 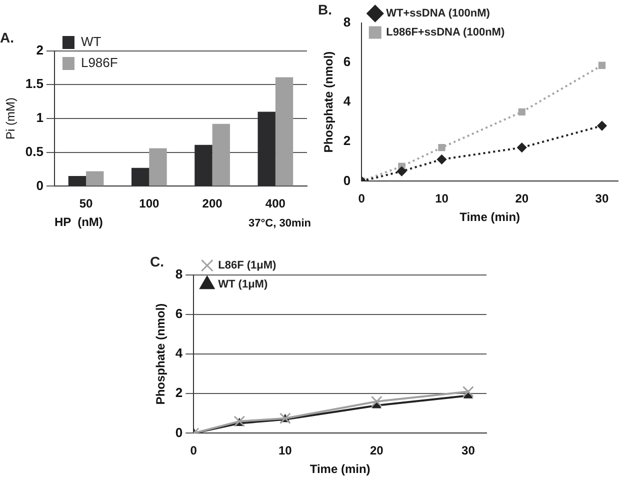 I want to click on chart-title: C., so click(x=157, y=261).